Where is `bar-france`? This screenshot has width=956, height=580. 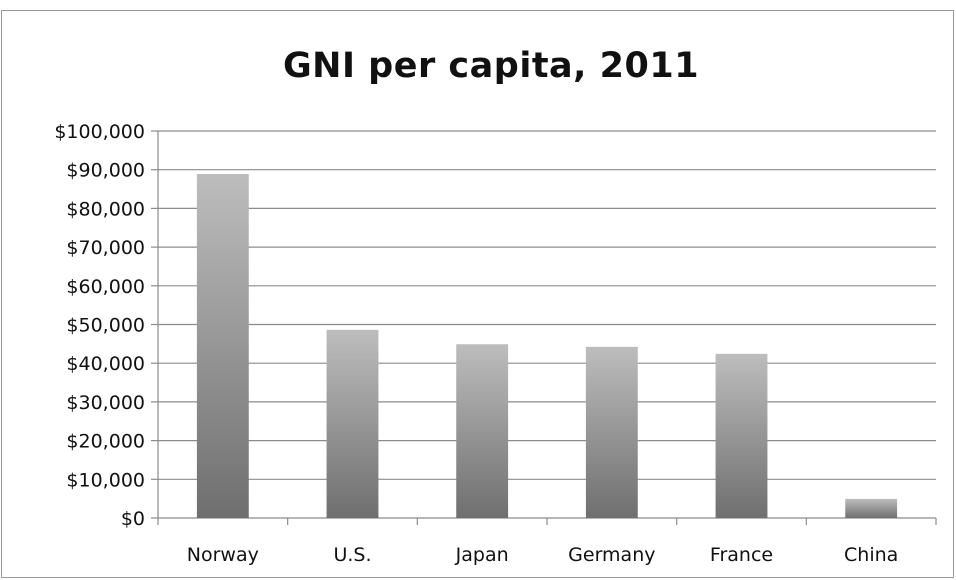
bar-france is located at coordinates (742, 436).